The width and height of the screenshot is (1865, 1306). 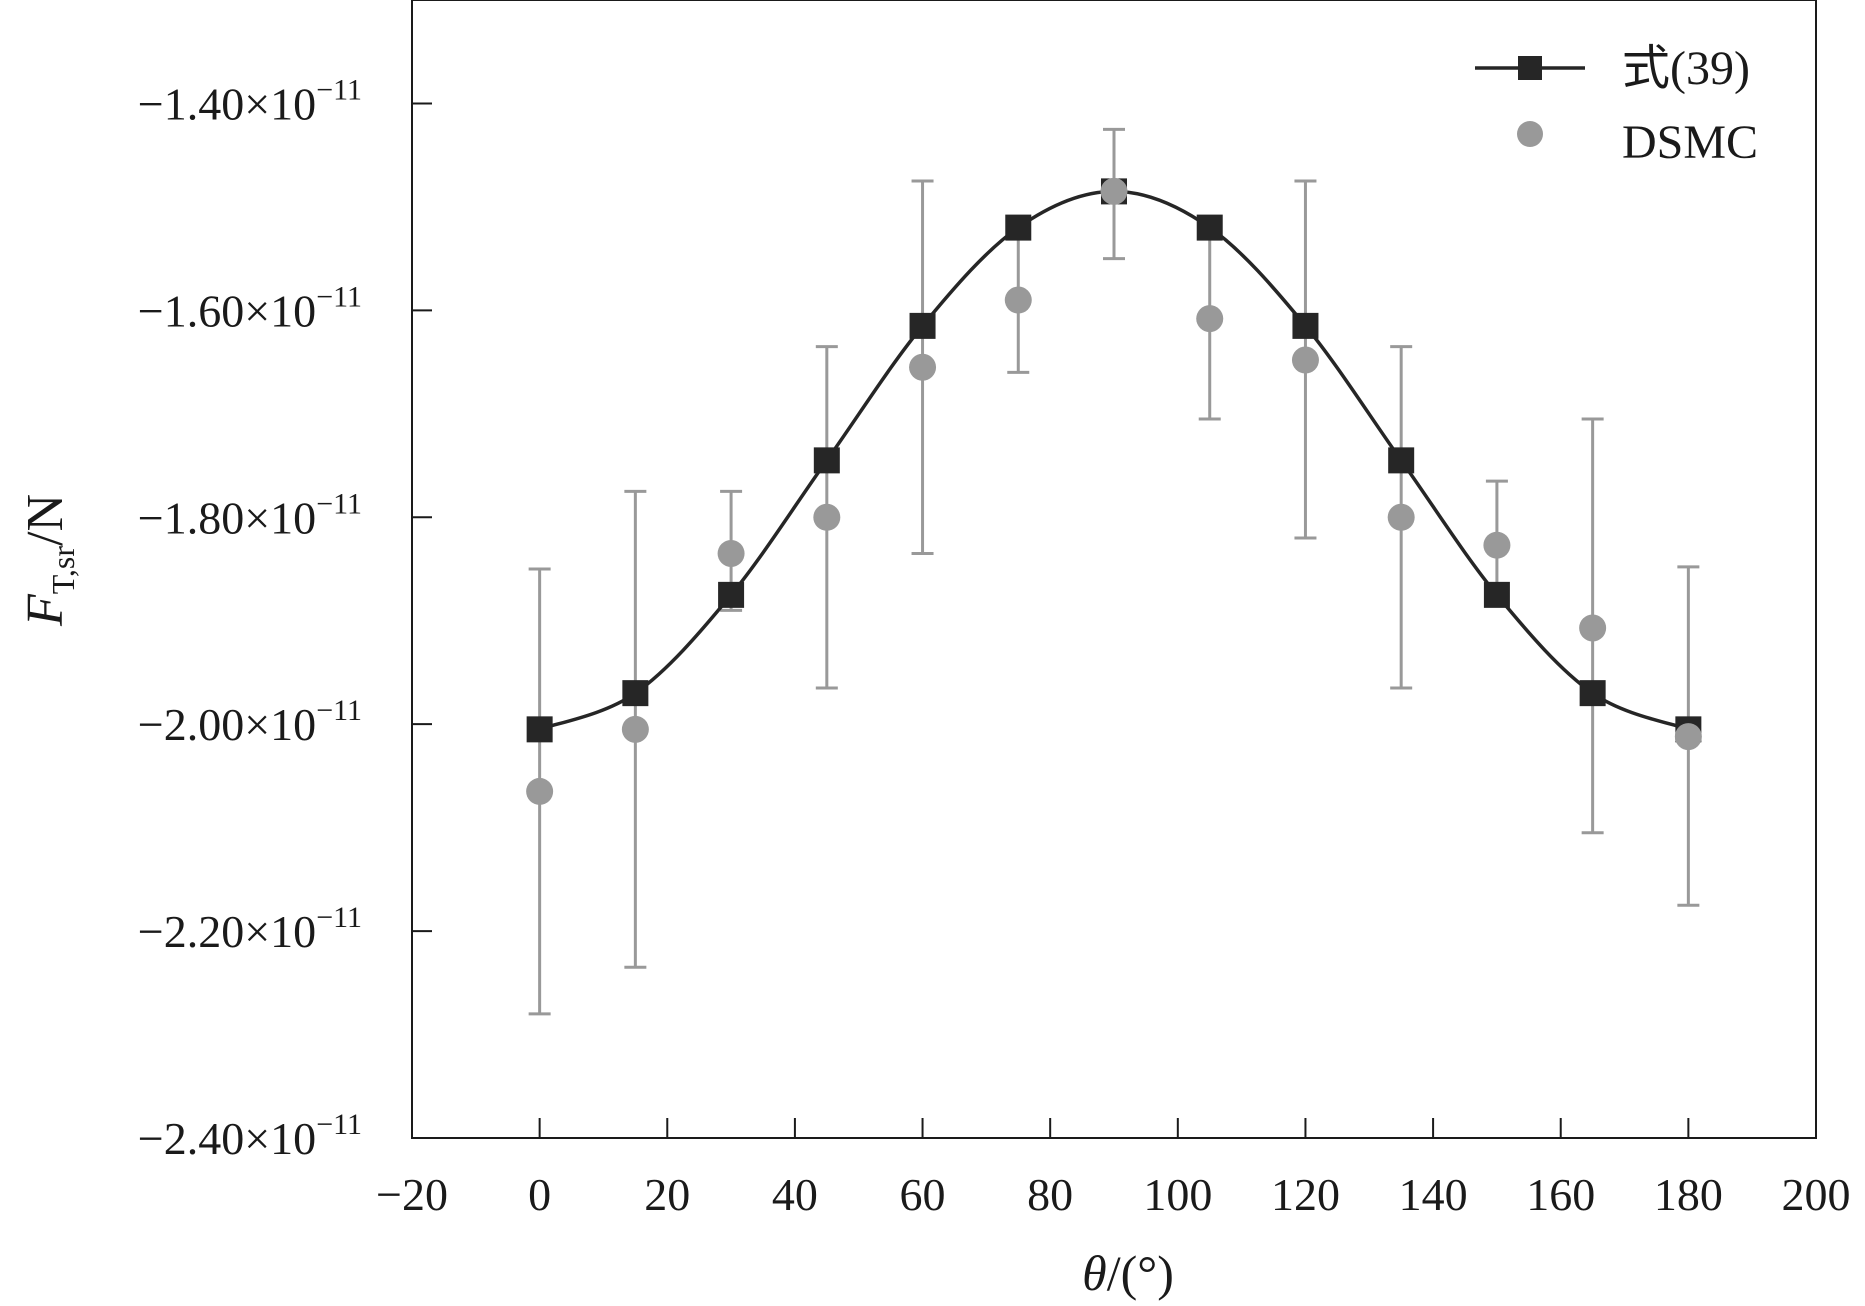 I want to click on y-tick-label: −1.60×10⁻¹¹, so click(x=250, y=308).